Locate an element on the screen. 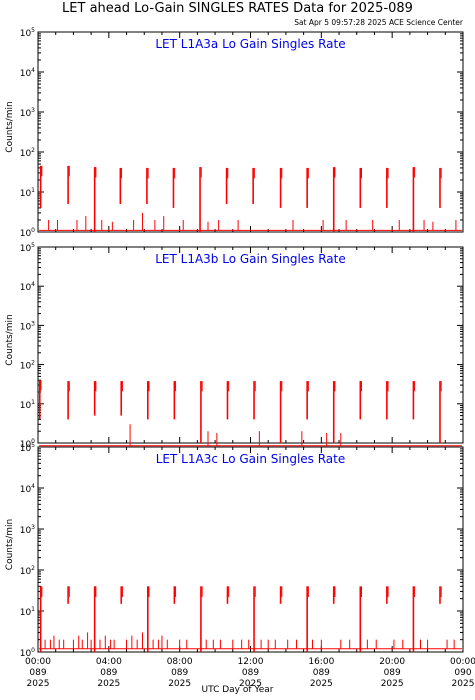 The image size is (475, 700). x-tick-label: 12:00 is located at coordinates (251, 662).